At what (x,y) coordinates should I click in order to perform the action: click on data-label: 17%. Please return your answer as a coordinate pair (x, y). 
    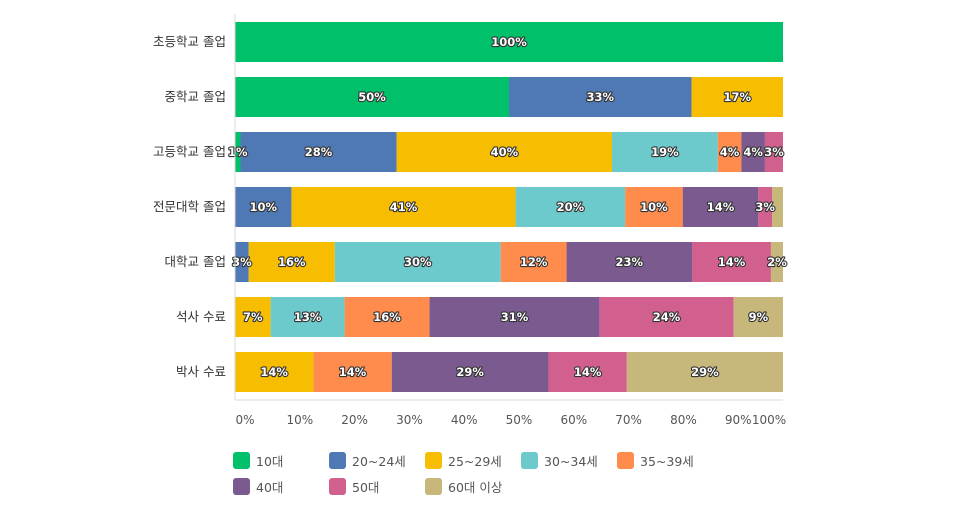
    Looking at the image, I should click on (737, 97).